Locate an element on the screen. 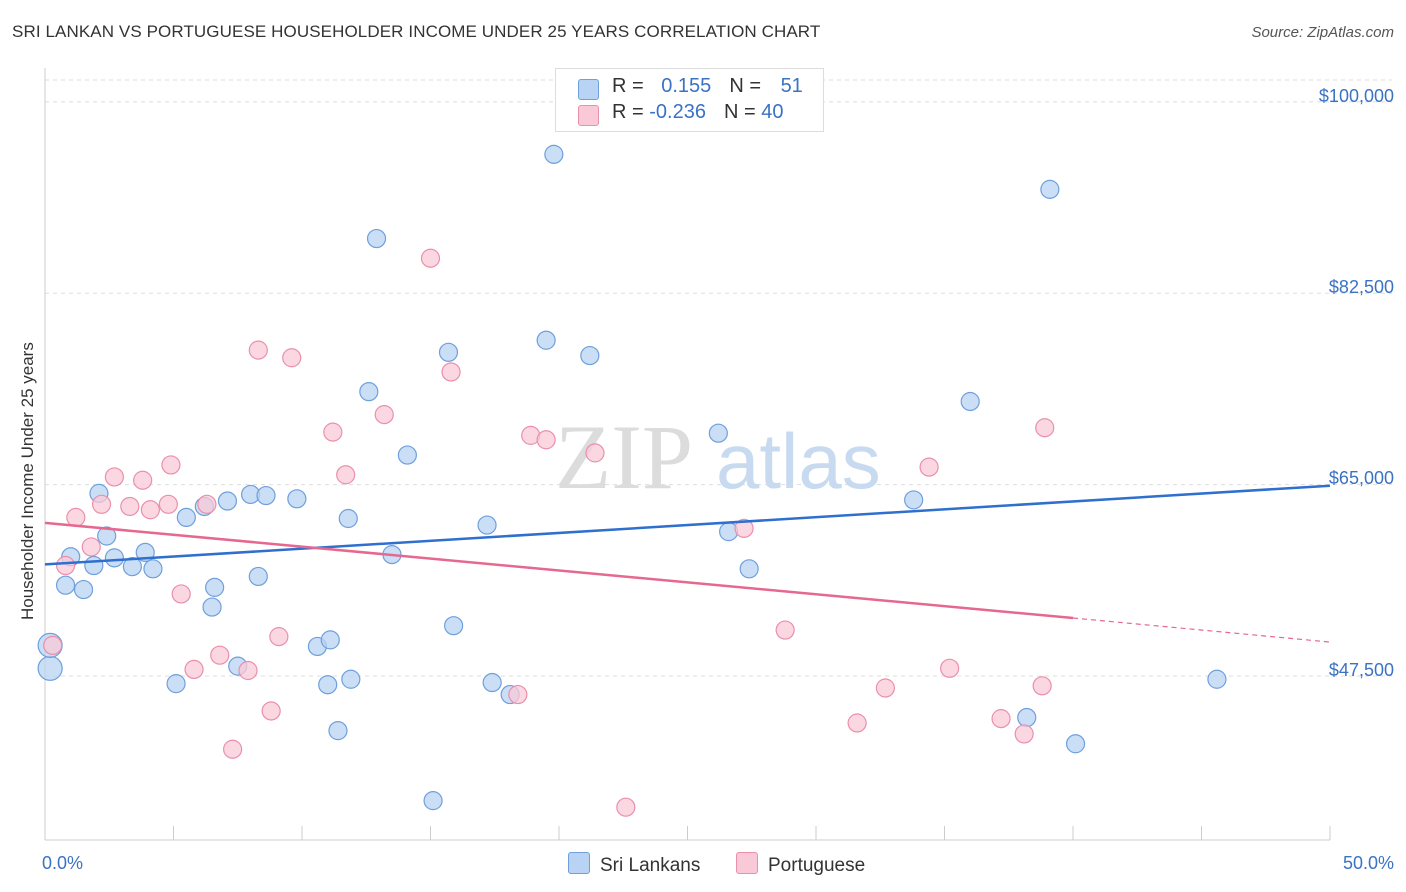  r-value: 0.155 is located at coordinates (686, 86).